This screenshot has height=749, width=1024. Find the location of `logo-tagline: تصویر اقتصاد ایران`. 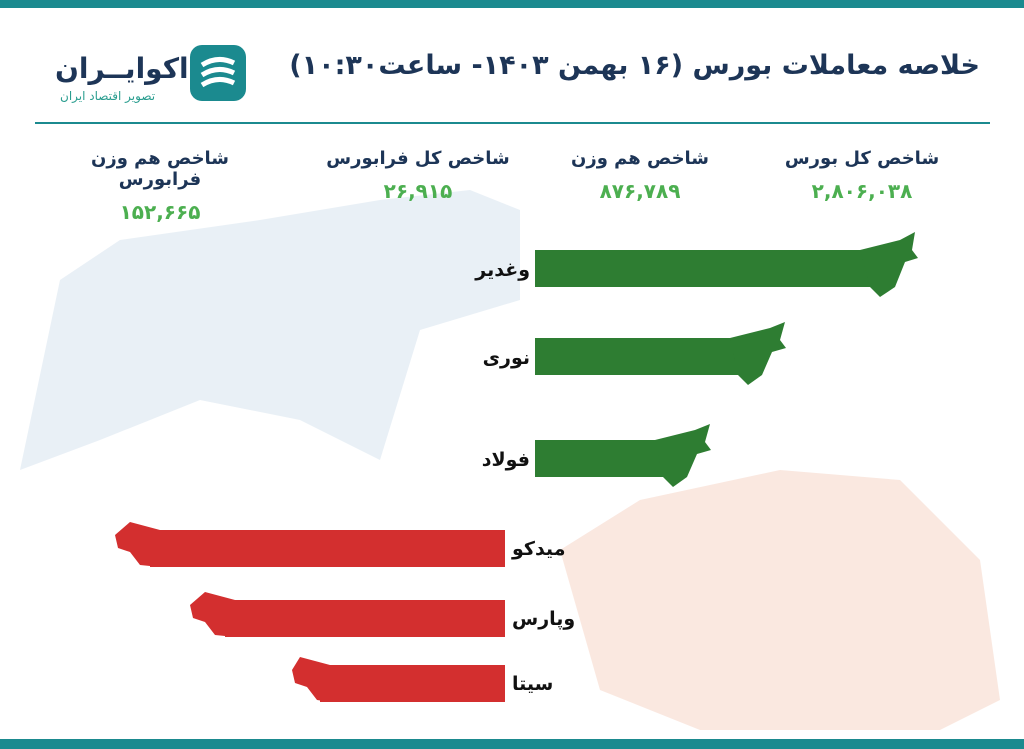

logo-tagline: تصویر اقتصاد ایران is located at coordinates (108, 96).